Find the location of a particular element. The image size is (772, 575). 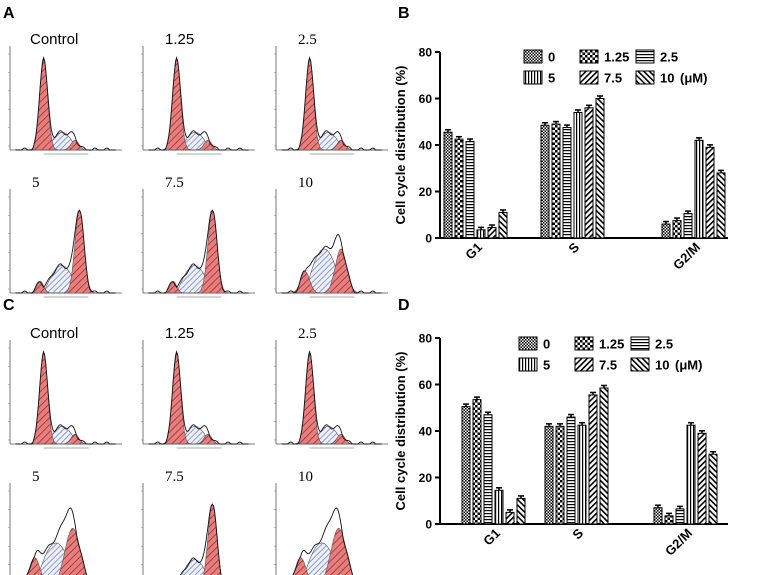

histogram-2.5: 2.5 is located at coordinates (331, 93).